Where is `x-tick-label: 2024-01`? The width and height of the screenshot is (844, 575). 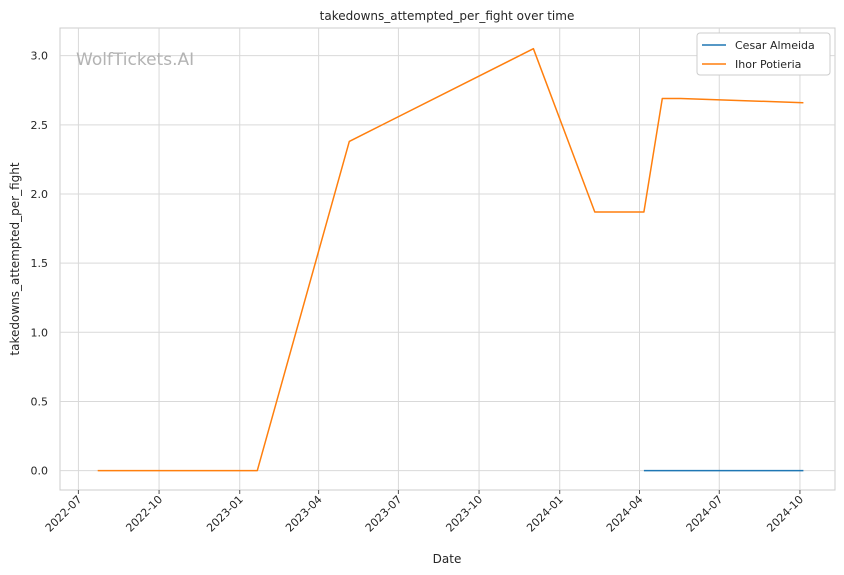
x-tick-label: 2024-01 is located at coordinates (545, 514).